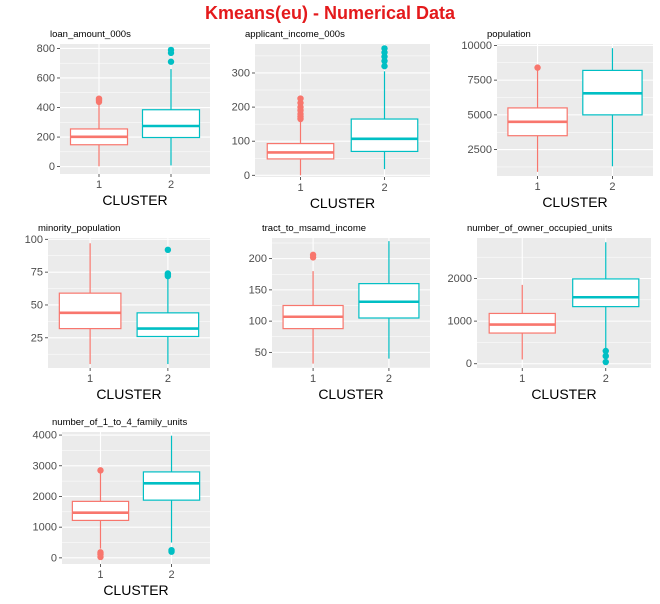 This screenshot has width=660, height=604. What do you see at coordinates (46, 78) in the screenshot?
I see `y-tick-label: 600` at bounding box center [46, 78].